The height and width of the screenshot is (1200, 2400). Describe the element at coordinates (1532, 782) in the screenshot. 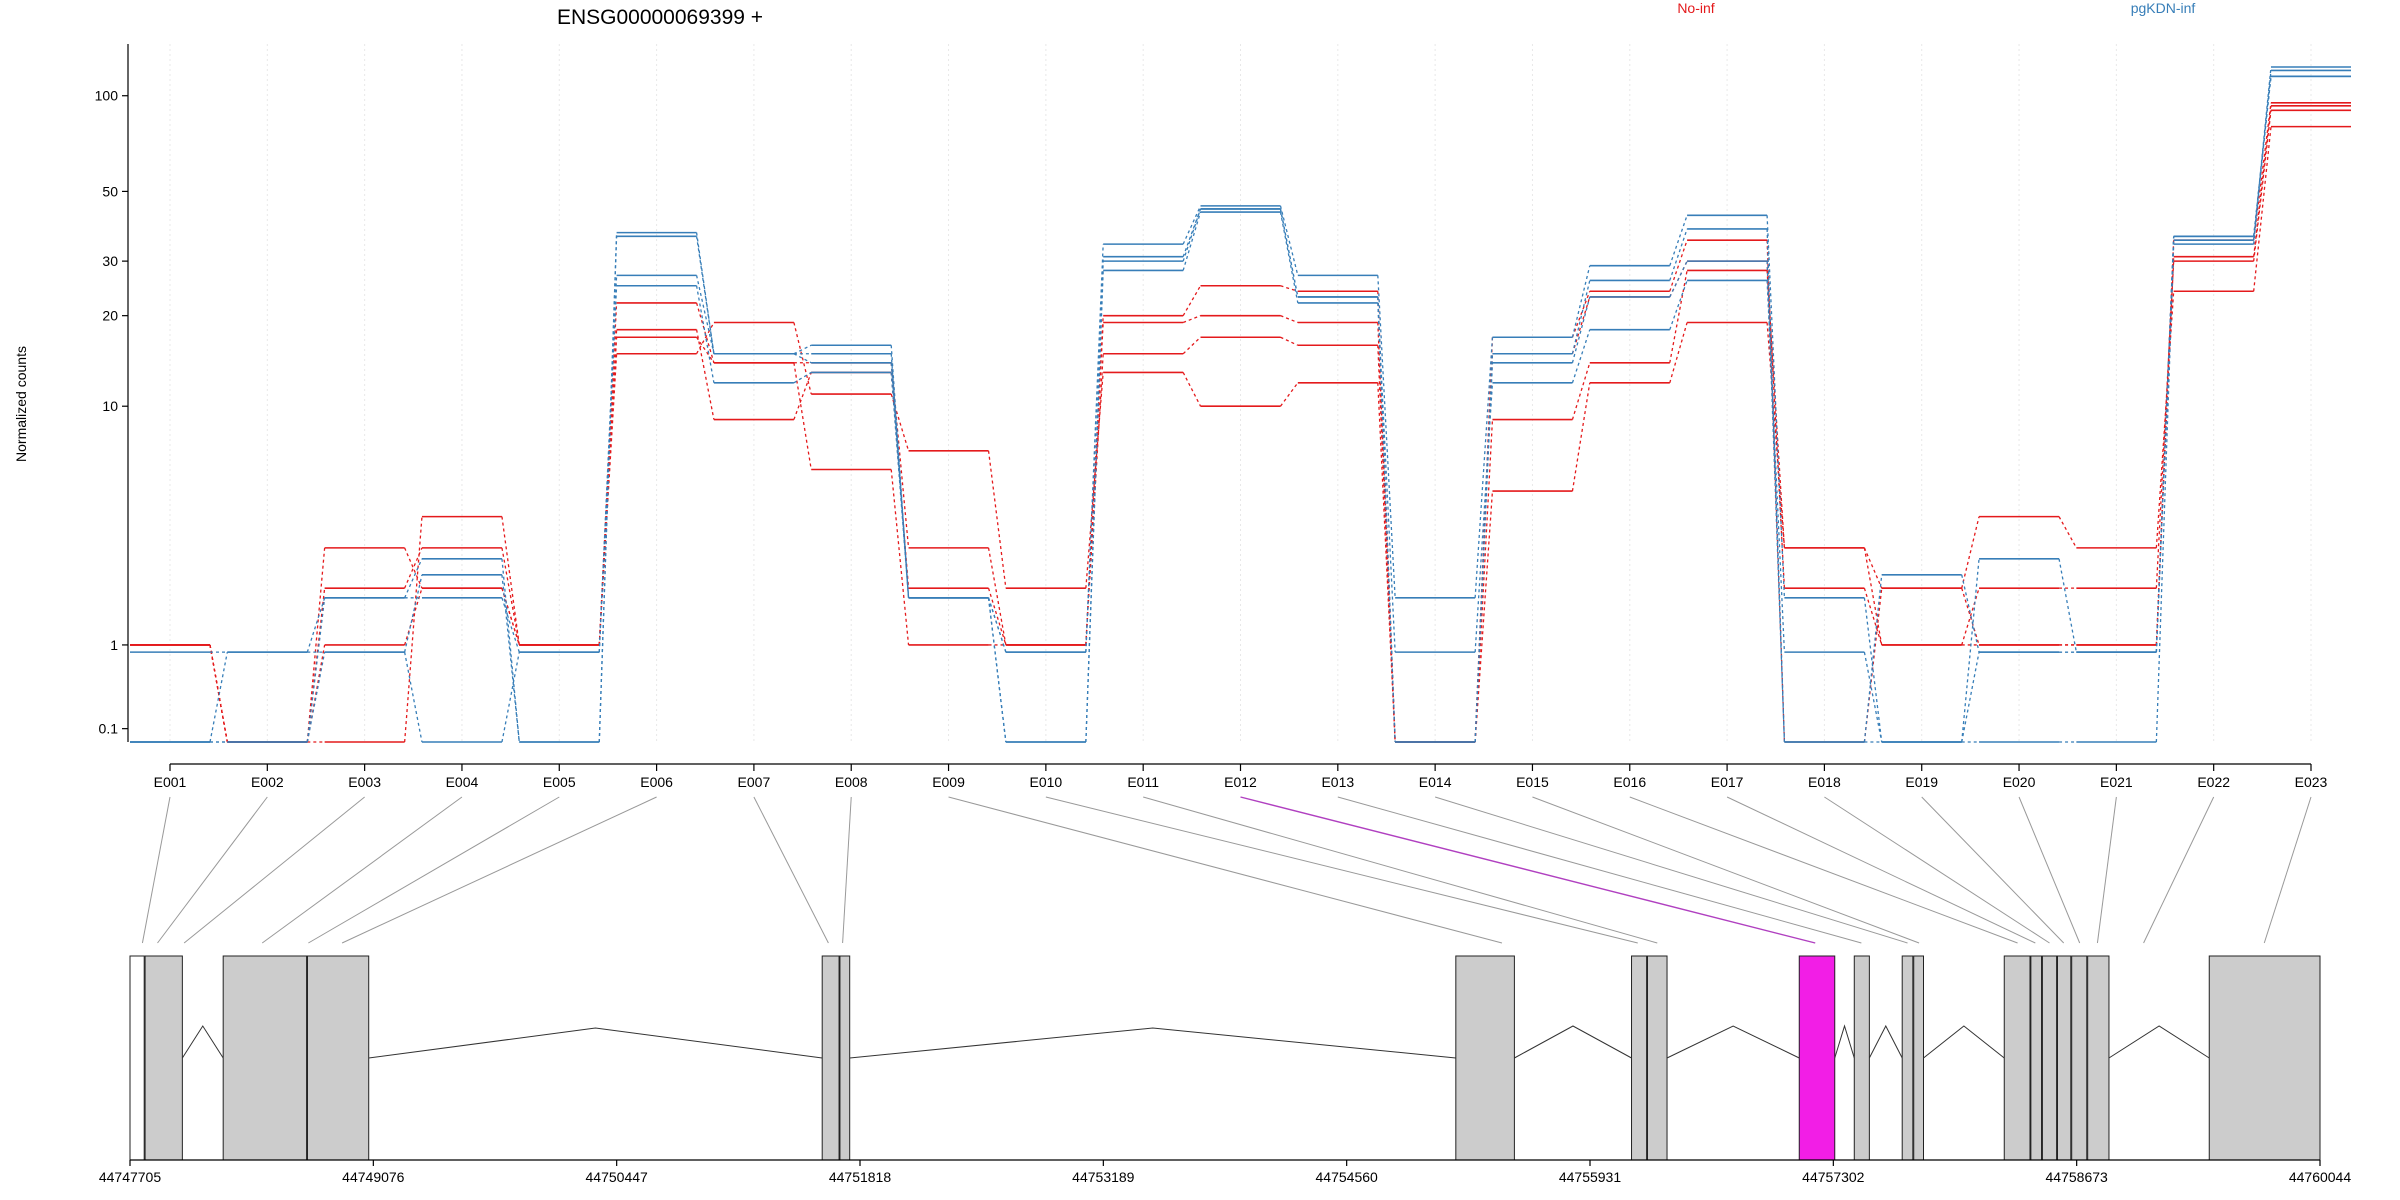

I see `x-tick-label: E015` at that location.